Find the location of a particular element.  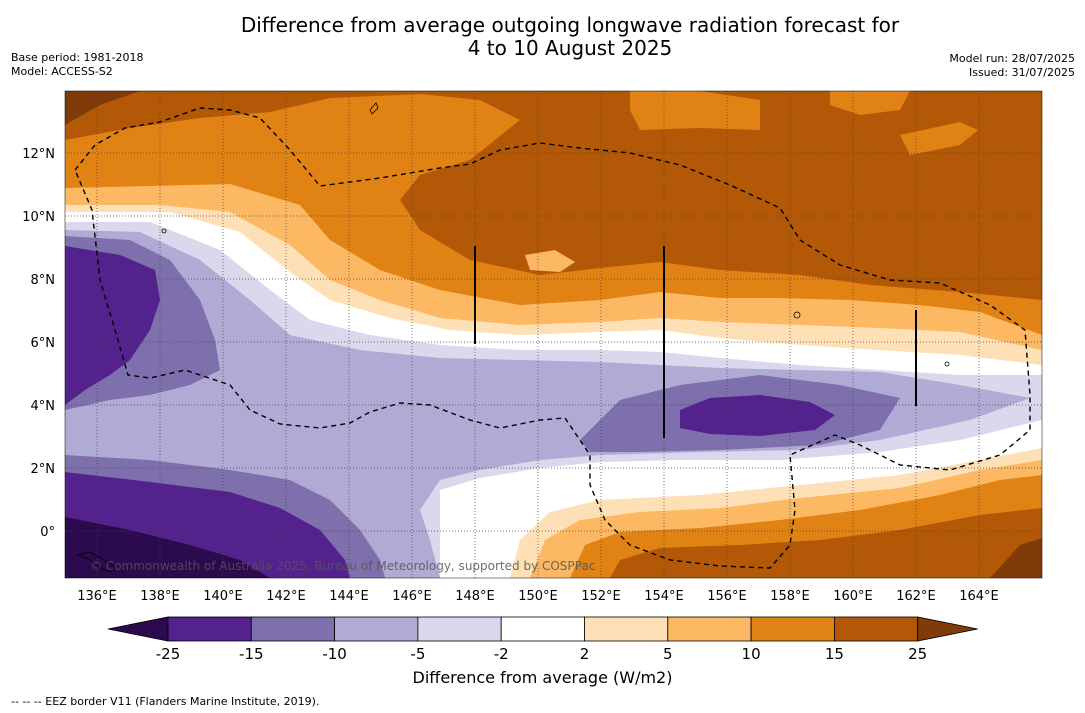

colorbar-tick-label: -10 is located at coordinates (334, 654).